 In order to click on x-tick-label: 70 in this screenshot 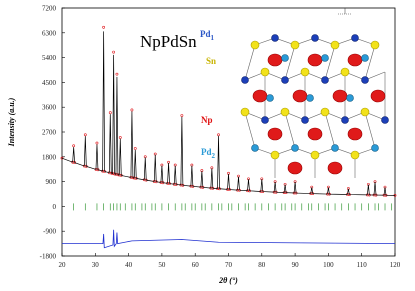, I will do `click(229, 265)`.